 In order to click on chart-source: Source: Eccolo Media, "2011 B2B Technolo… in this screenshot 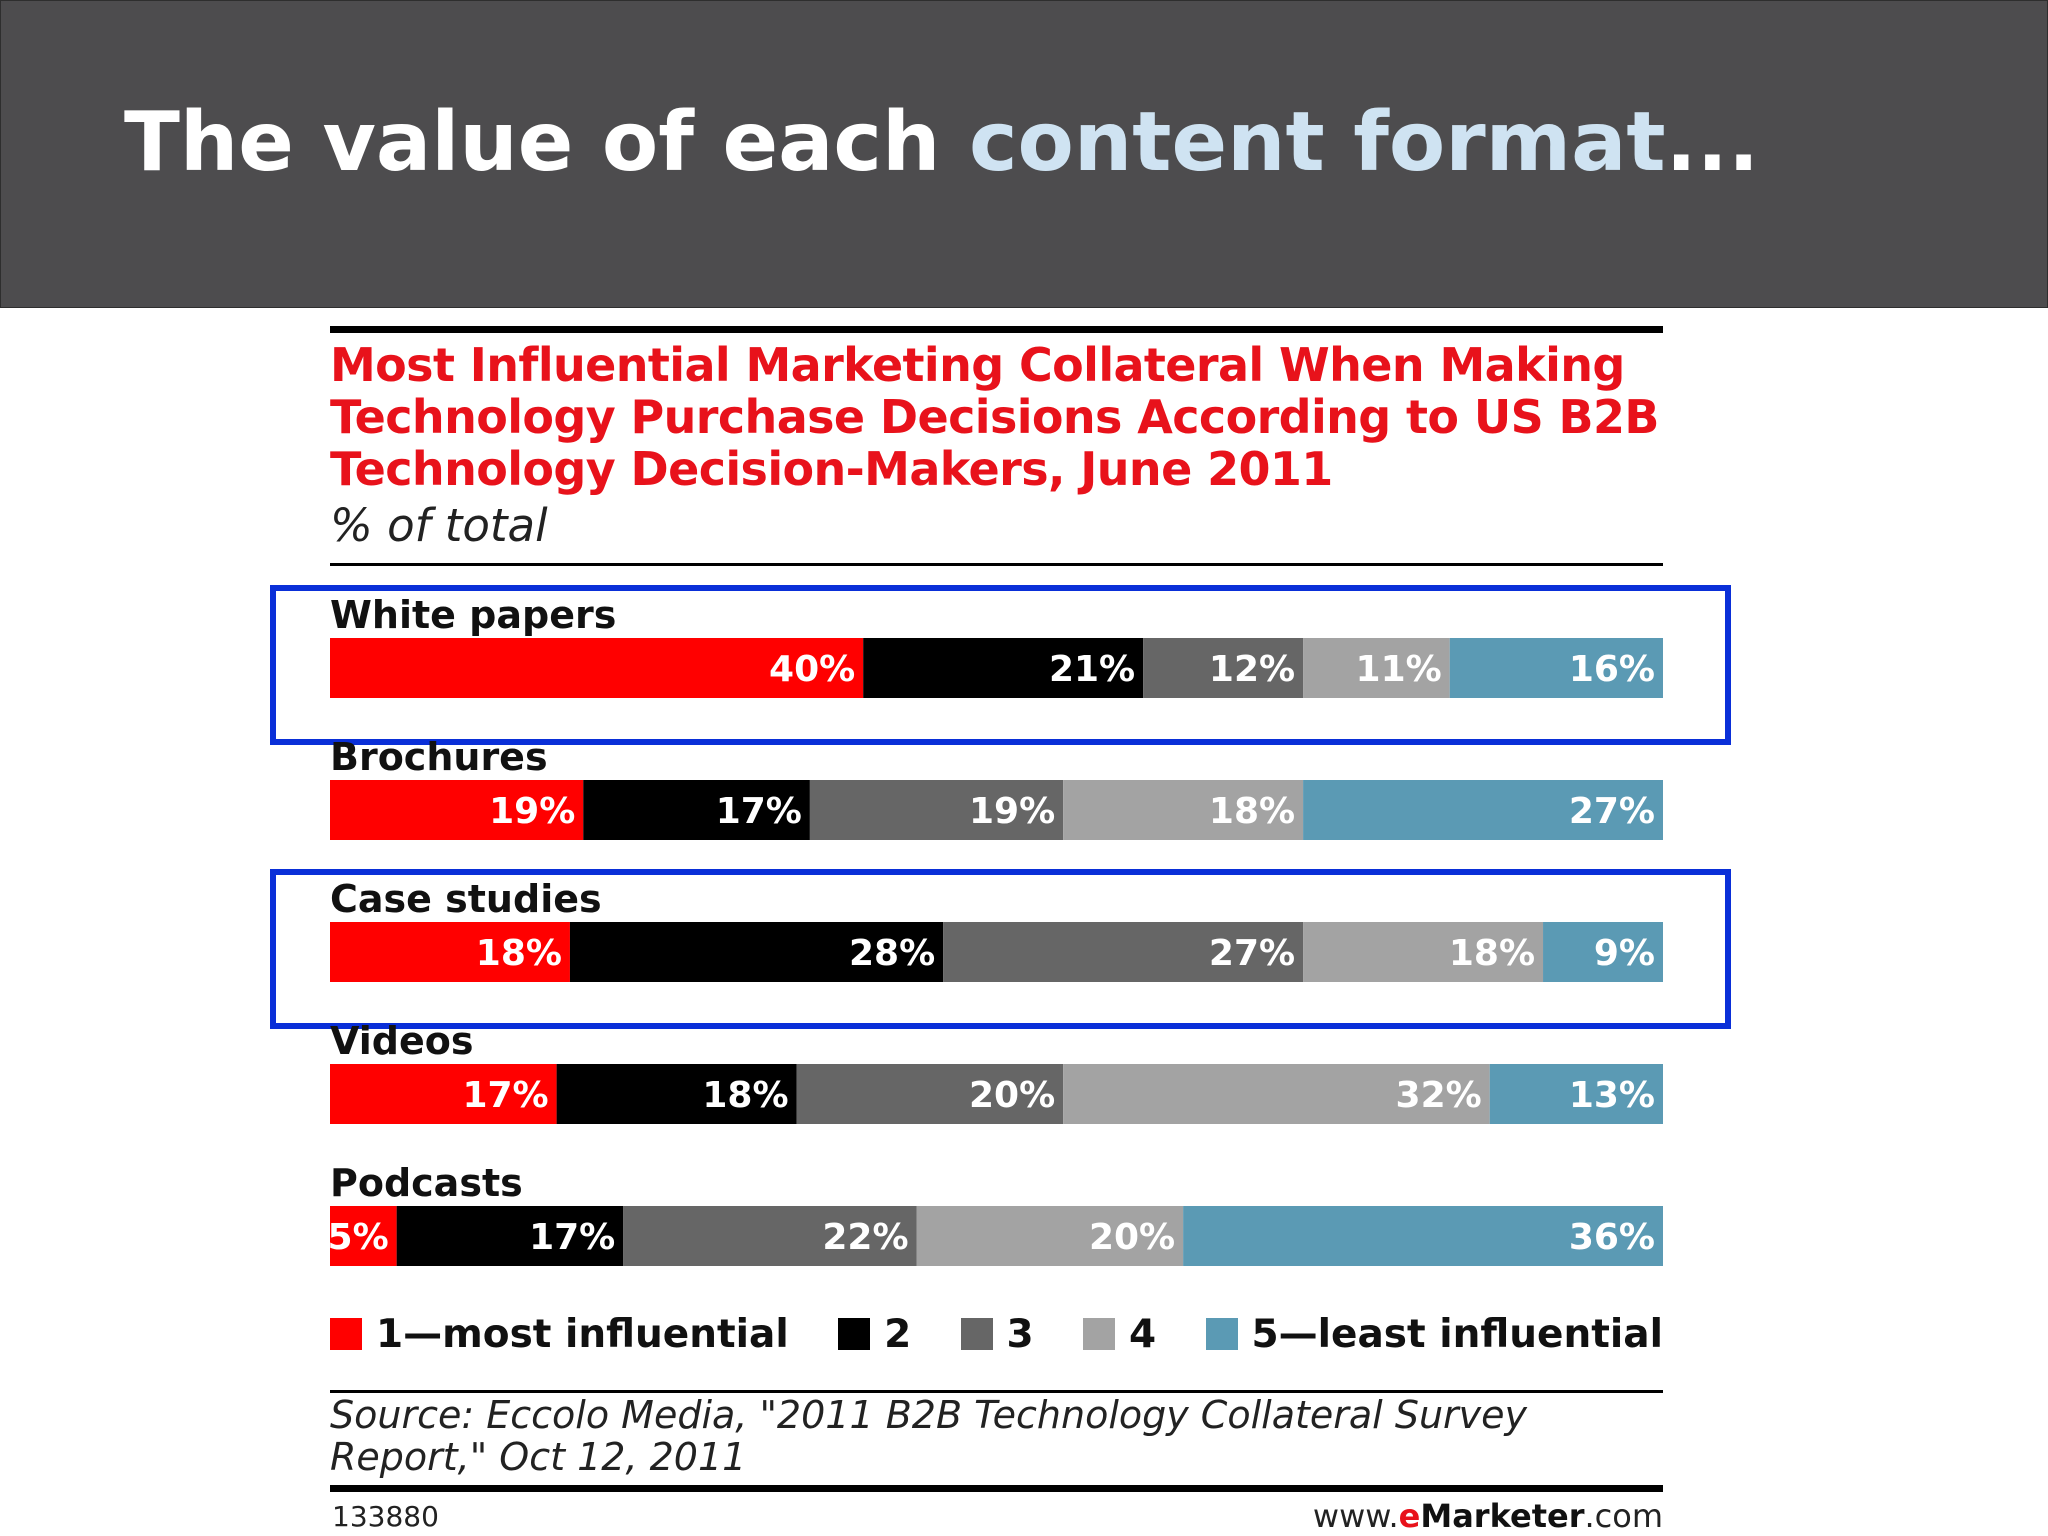, I will do `click(928, 1436)`.